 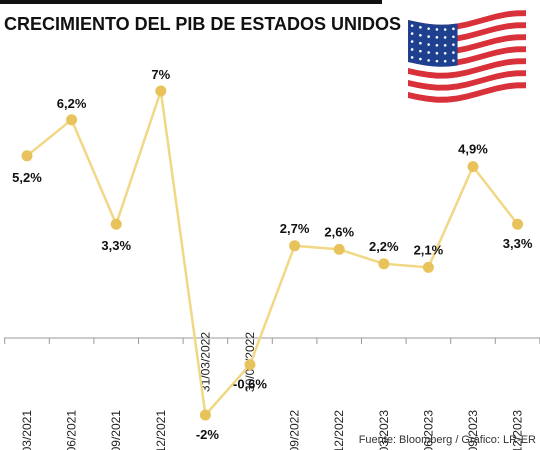 What do you see at coordinates (384, 246) in the screenshot?
I see `data-label: 2,2%` at bounding box center [384, 246].